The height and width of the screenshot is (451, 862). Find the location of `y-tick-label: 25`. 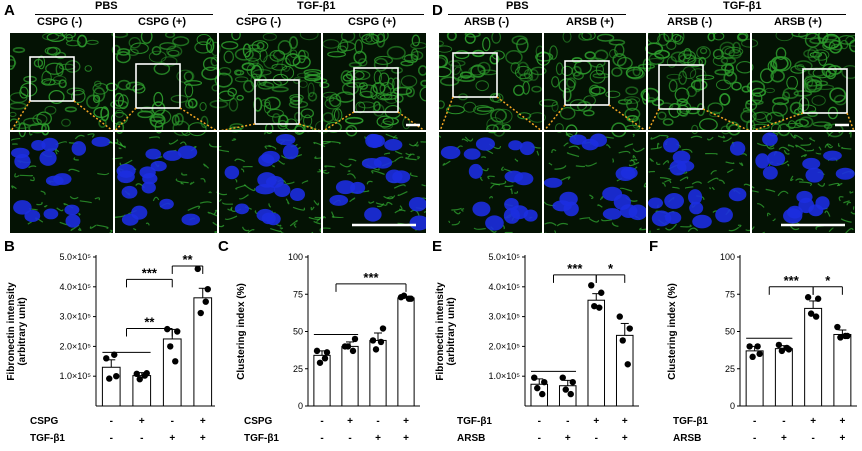

y-tick-label: 25 is located at coordinates (730, 369).